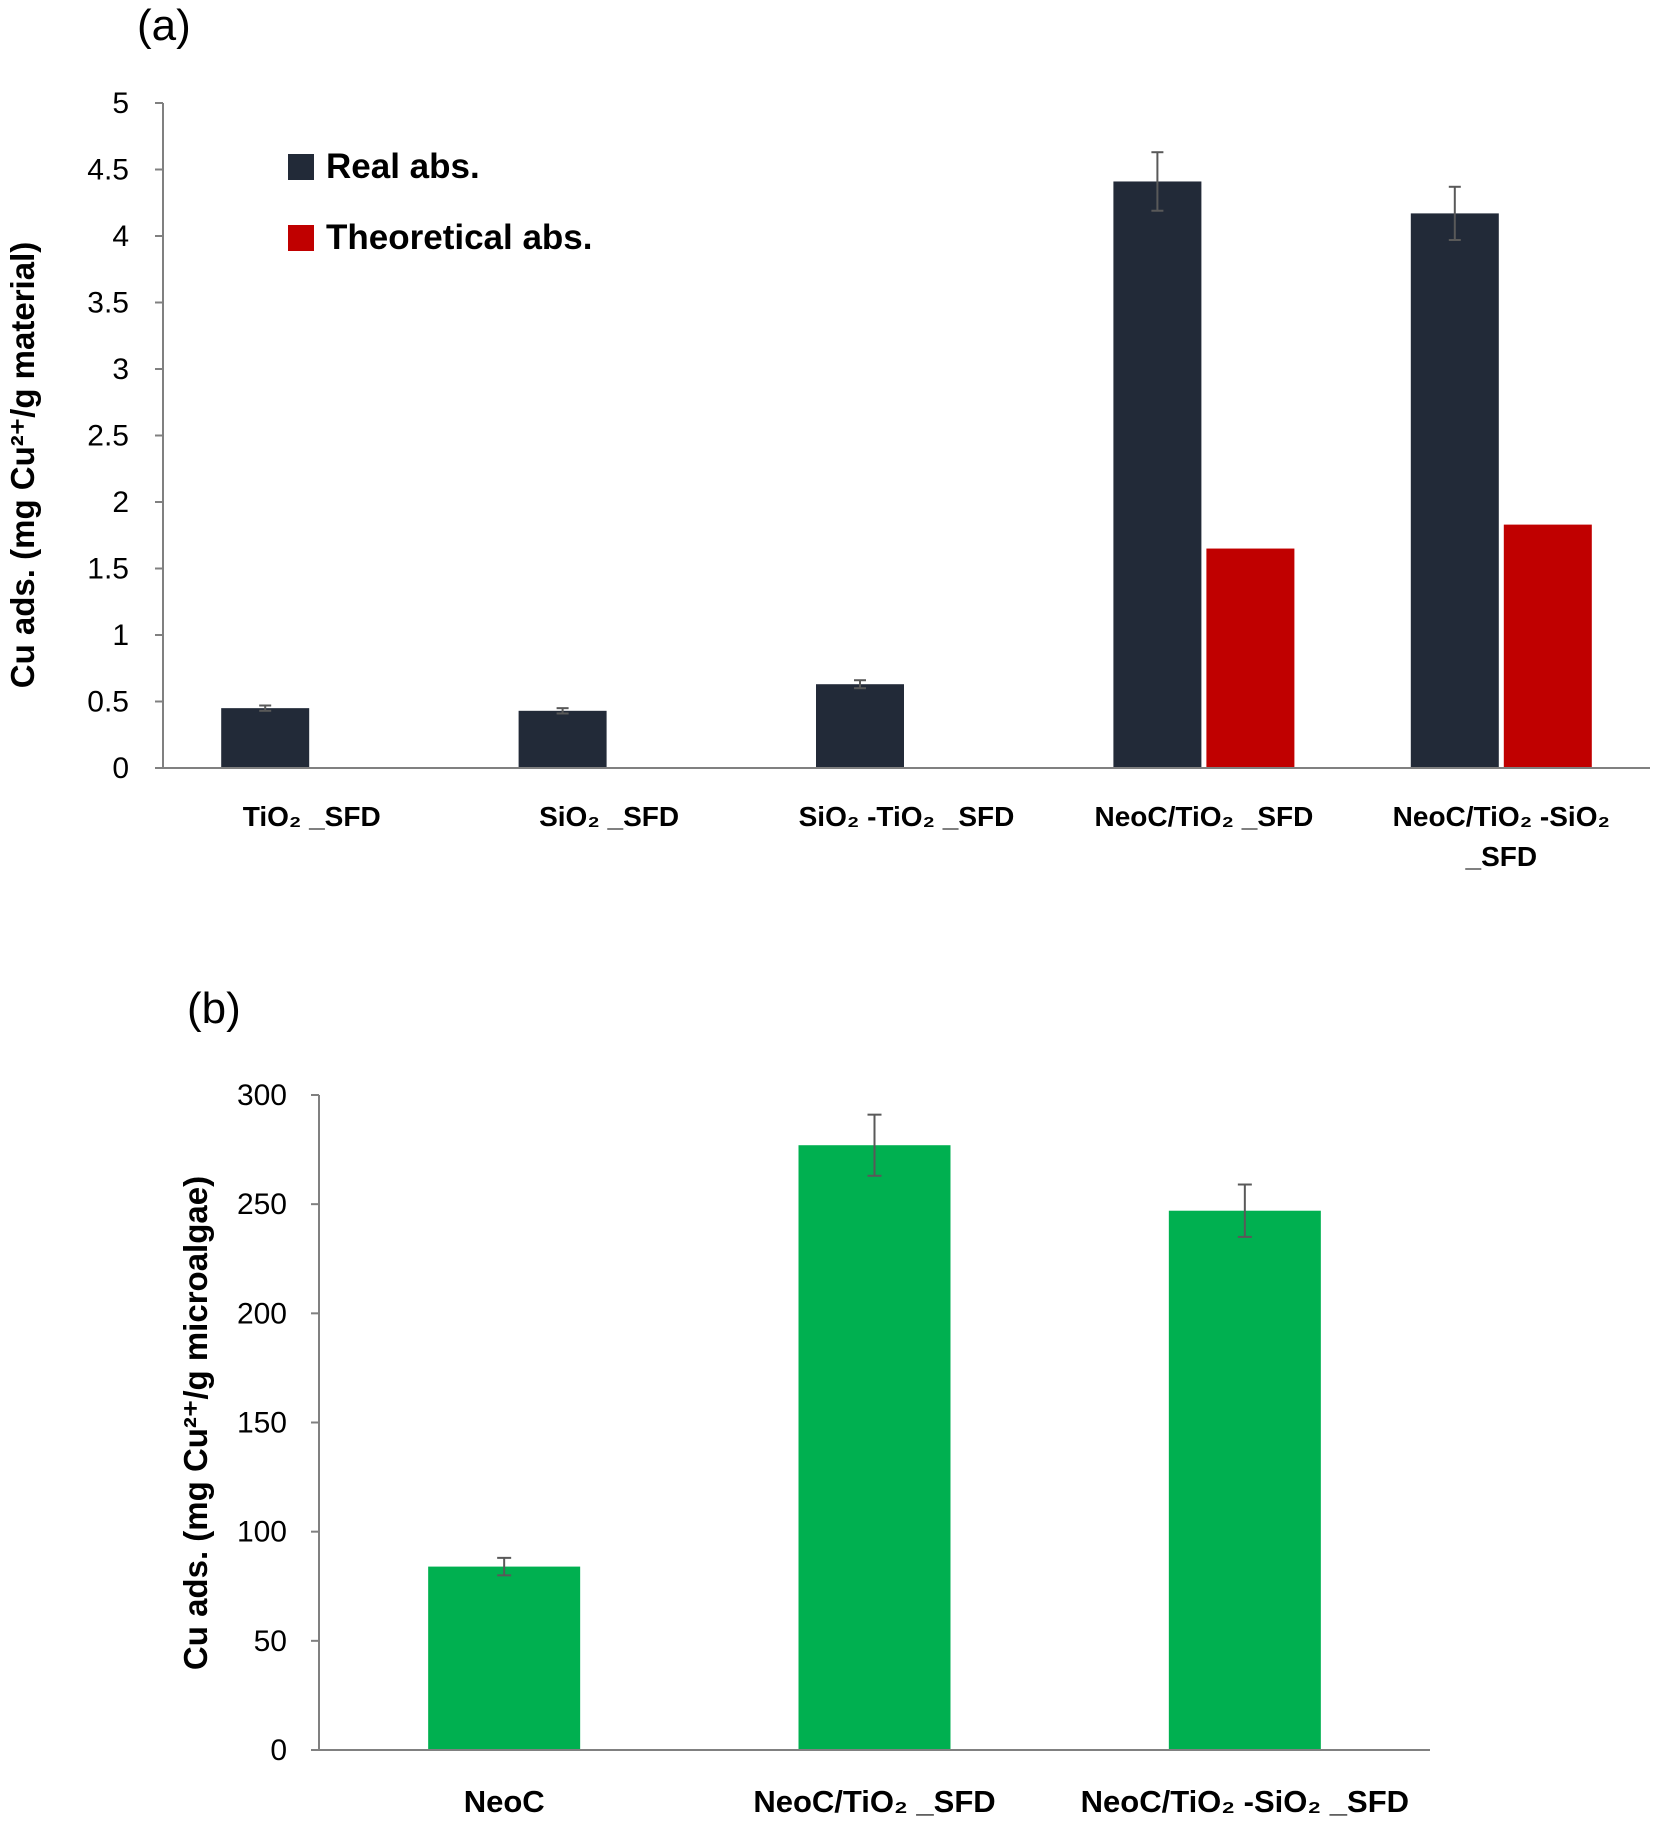  Describe the element at coordinates (120, 768) in the screenshot. I see `panel-a-y-tick-label: 0` at that location.